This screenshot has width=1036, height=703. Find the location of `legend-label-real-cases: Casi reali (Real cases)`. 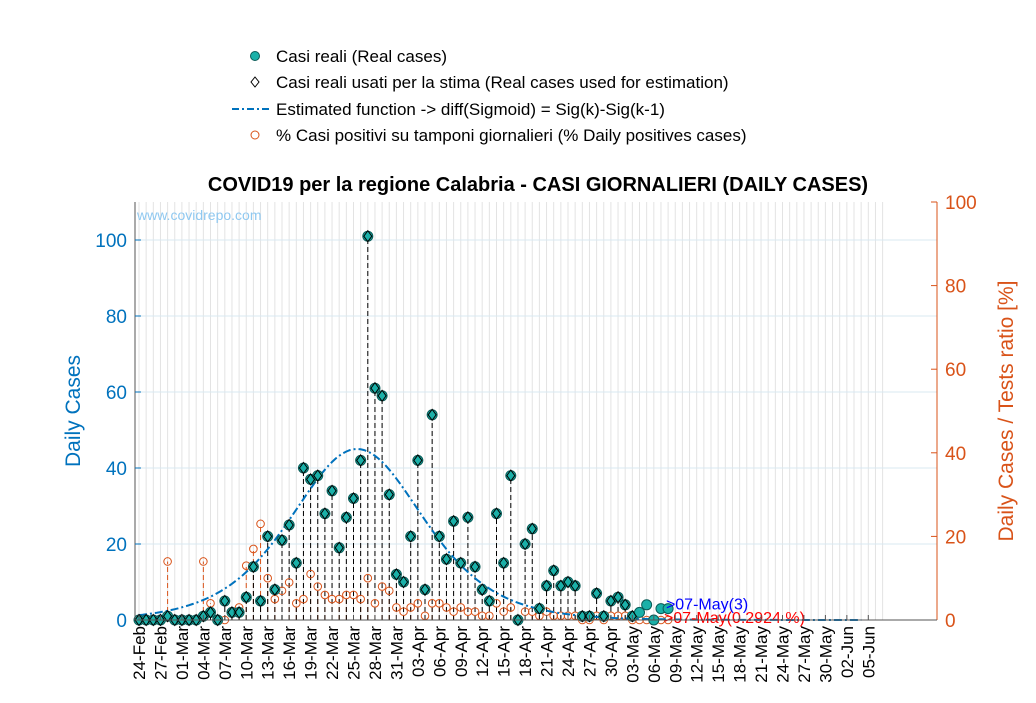

legend-label-real-cases: Casi reali (Real cases) is located at coordinates (361, 56).